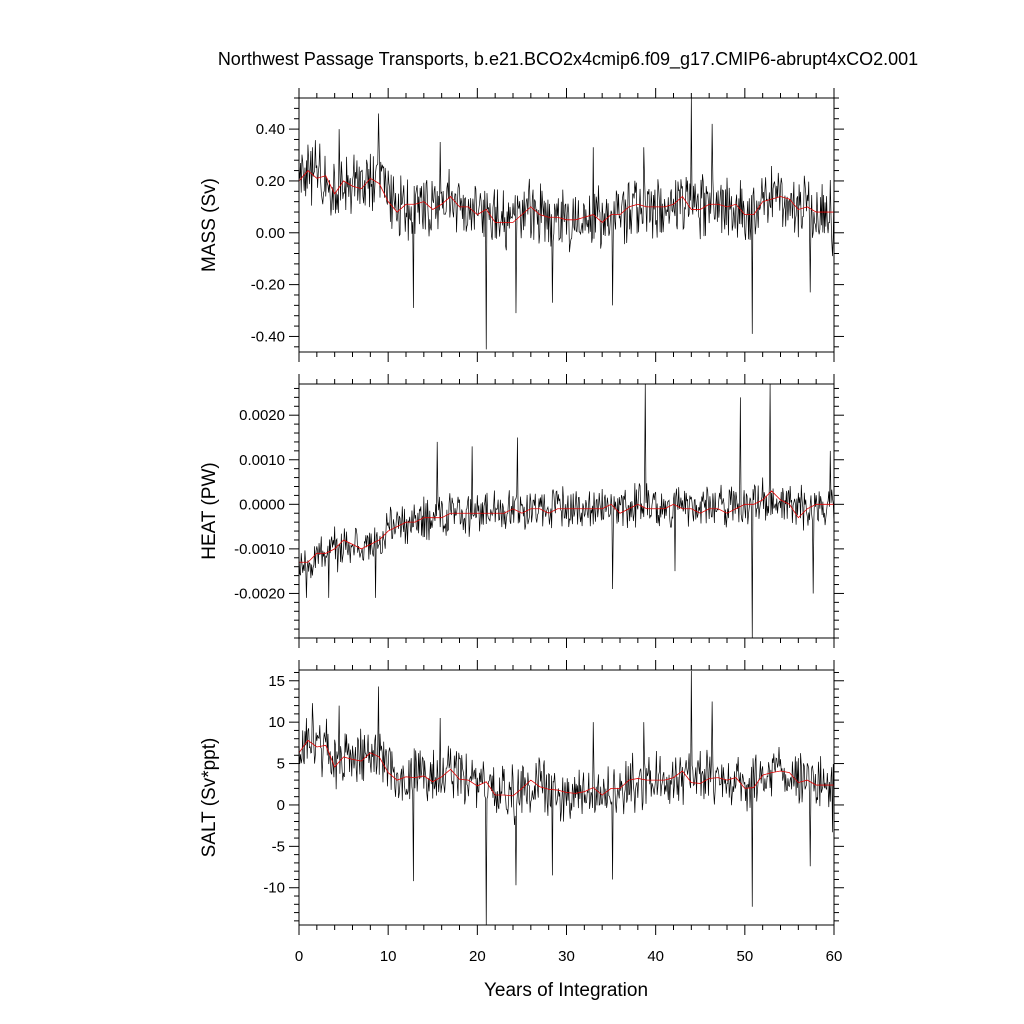 The image size is (1024, 1024). Describe the element at coordinates (262, 460) in the screenshot. I see `y-tick-label: 0.0010` at that location.